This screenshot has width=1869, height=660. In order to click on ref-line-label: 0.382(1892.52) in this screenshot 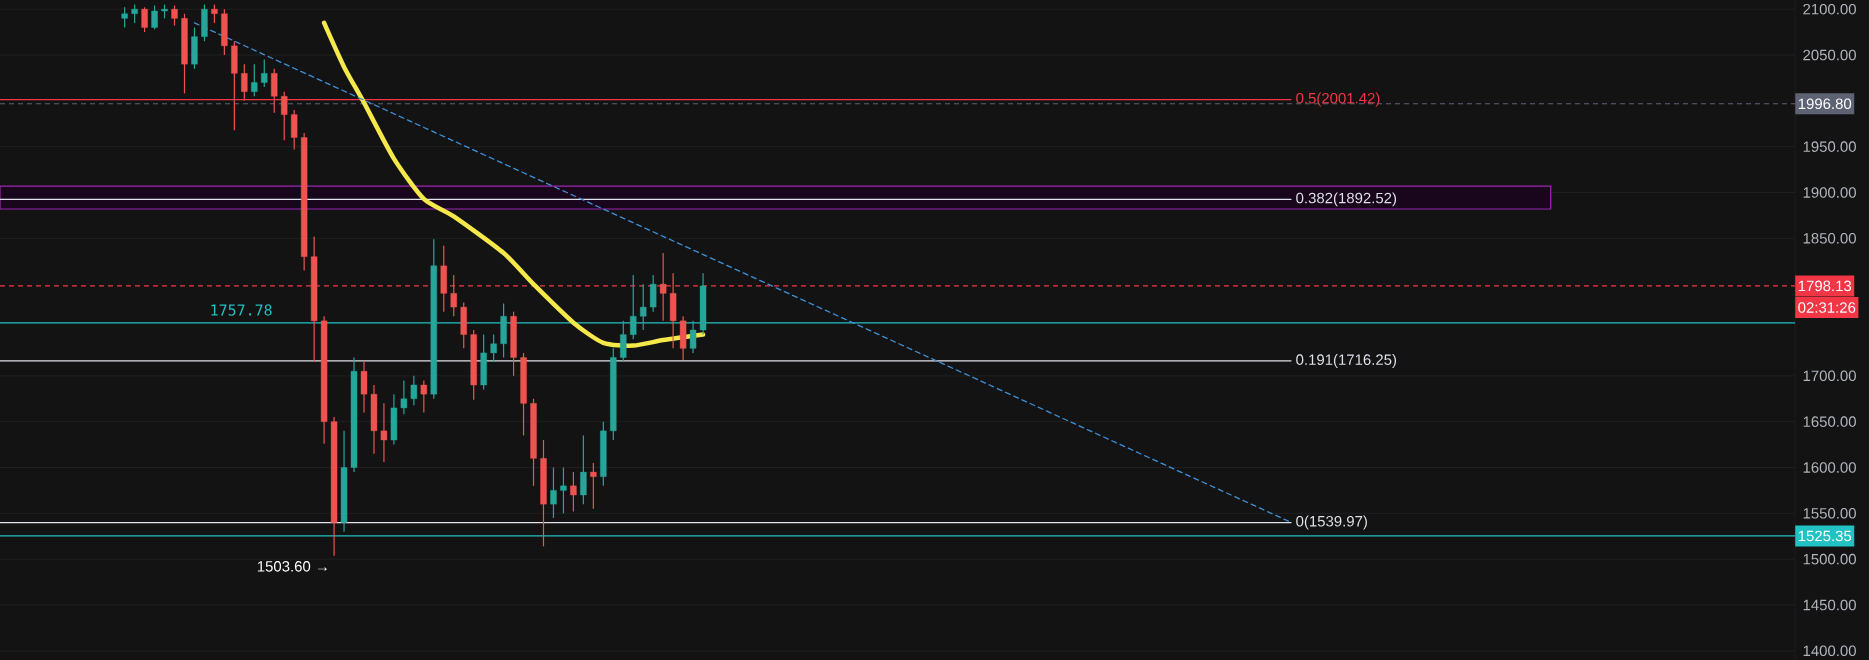, I will do `click(1346, 199)`.